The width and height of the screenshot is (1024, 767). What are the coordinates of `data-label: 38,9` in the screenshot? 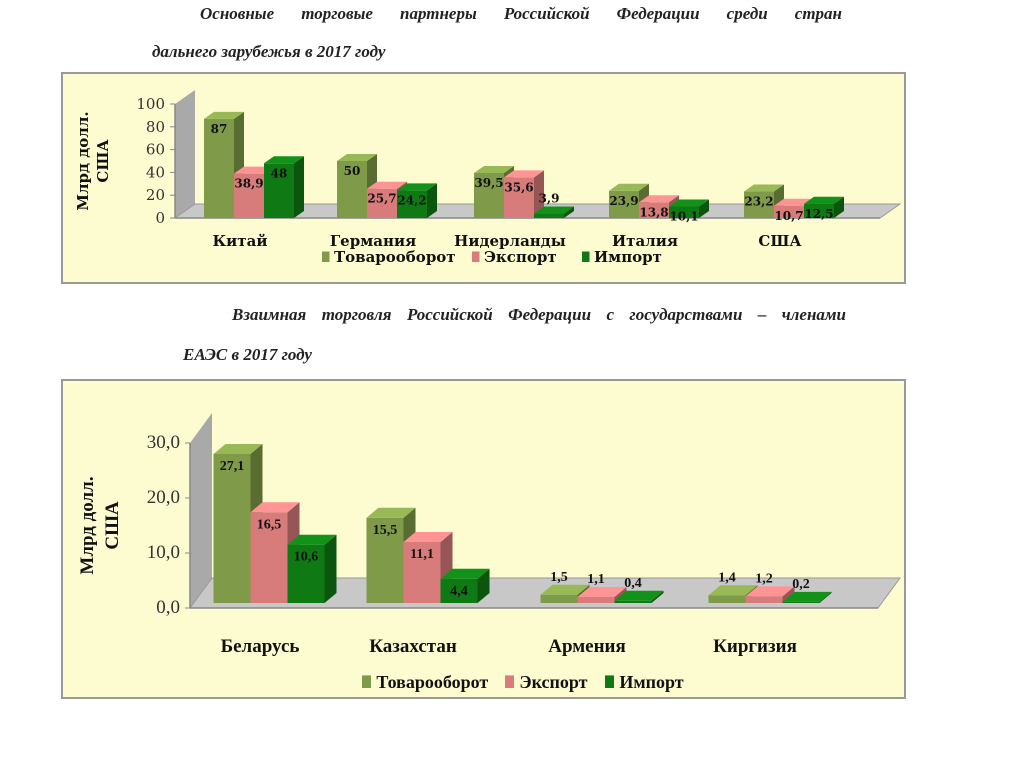 It's located at (248, 184).